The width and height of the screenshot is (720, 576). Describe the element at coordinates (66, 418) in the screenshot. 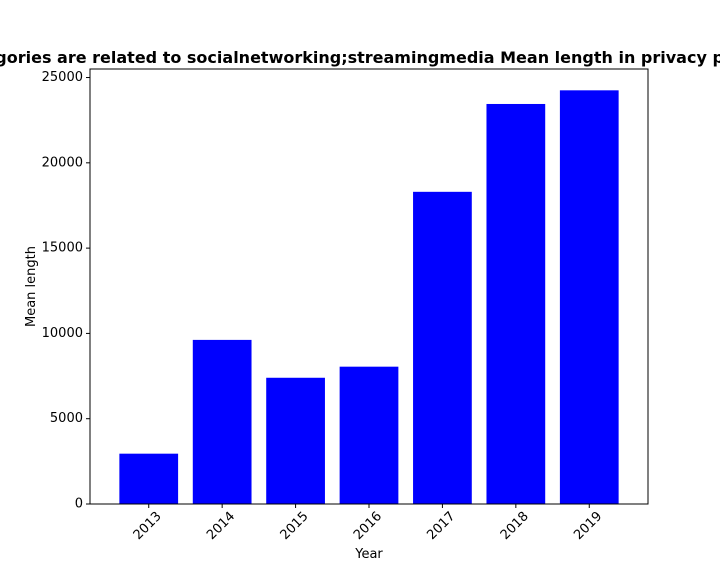

I see `y-tick-label-5000: 5000` at that location.